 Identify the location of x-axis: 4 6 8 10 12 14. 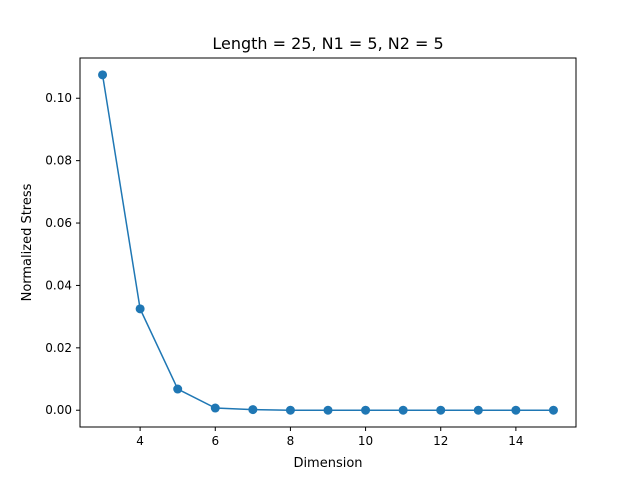
(330, 437).